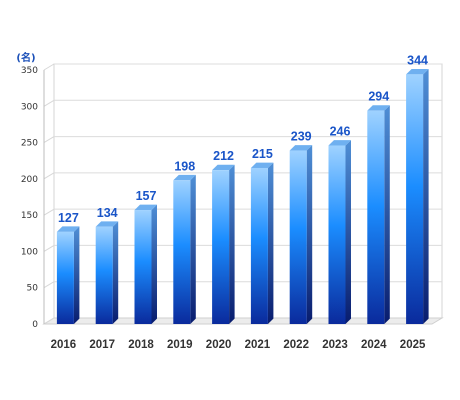 The image size is (460, 400). I want to click on bar-2024, so click(378, 215).